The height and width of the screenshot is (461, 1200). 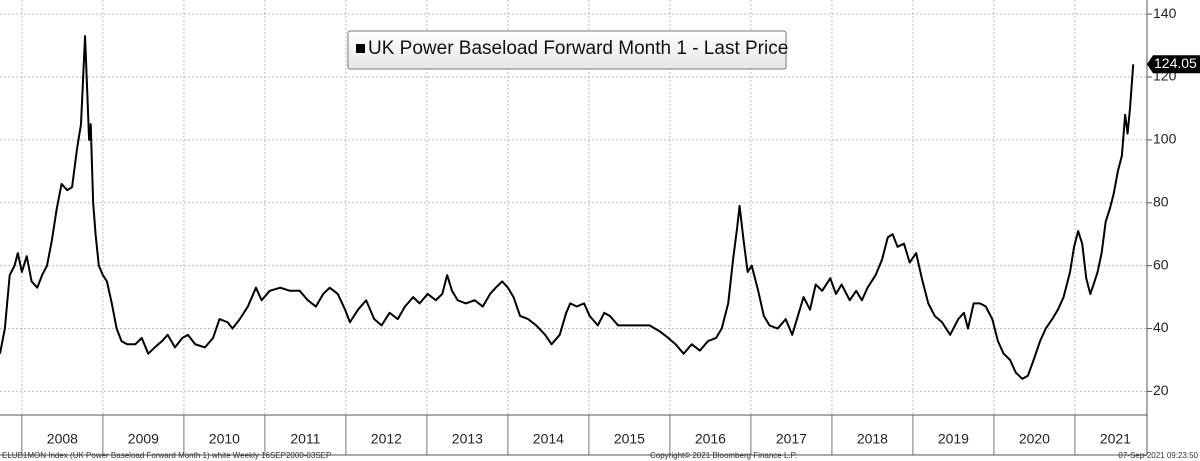 What do you see at coordinates (386, 439) in the screenshot?
I see `x-tick-label: 2012` at bounding box center [386, 439].